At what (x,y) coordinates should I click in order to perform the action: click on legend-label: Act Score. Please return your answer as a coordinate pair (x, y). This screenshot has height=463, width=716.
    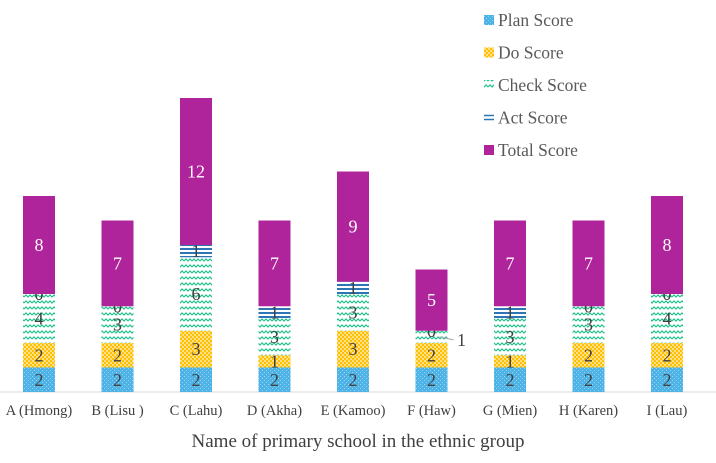
    Looking at the image, I should click on (533, 118).